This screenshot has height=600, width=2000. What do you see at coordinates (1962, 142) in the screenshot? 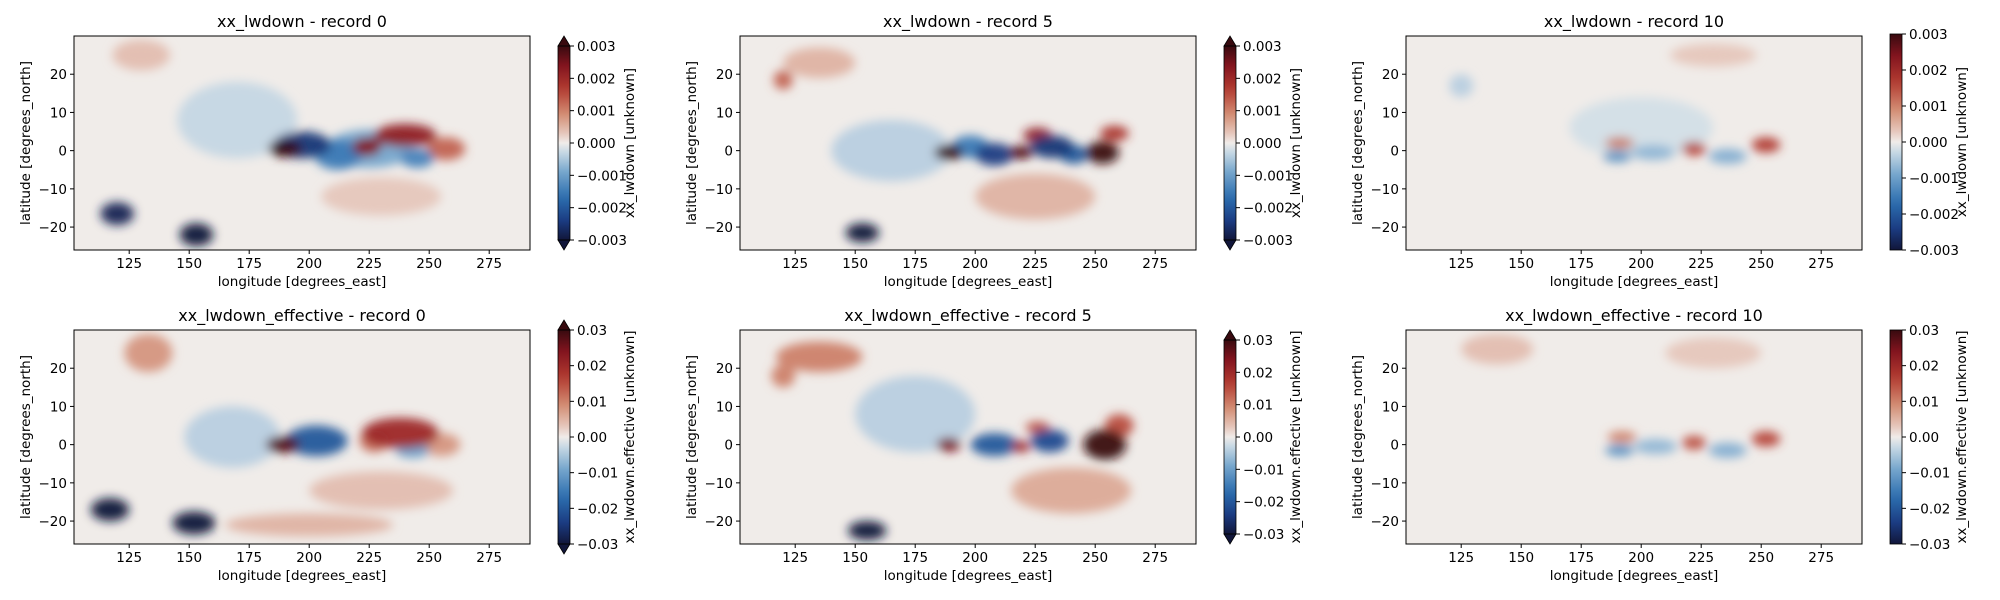
I see `colorbar-label: xx_lwdown [unknown]` at bounding box center [1962, 142].